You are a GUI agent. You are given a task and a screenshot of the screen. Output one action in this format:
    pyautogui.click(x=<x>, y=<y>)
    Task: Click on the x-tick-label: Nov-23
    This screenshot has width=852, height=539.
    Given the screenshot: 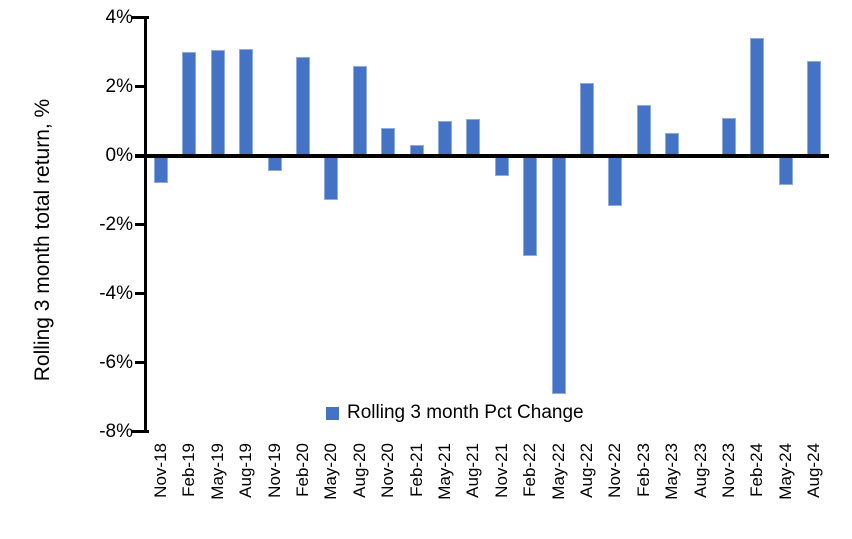 What is the action you would take?
    pyautogui.click(x=728, y=470)
    